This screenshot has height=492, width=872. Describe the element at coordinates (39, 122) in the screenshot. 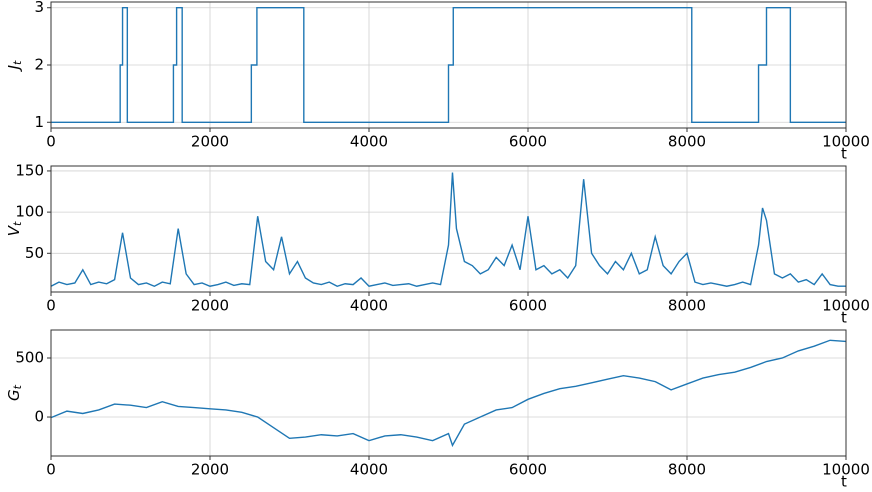

I see `y-tick-label: 1` at that location.